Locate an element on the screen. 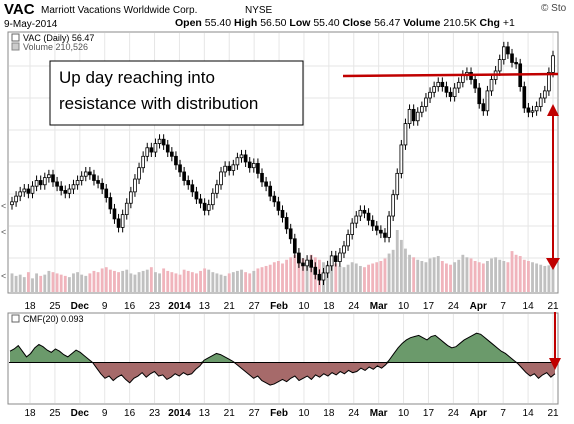  cmf-legend: CMF(20) 0.093 is located at coordinates (53, 319).